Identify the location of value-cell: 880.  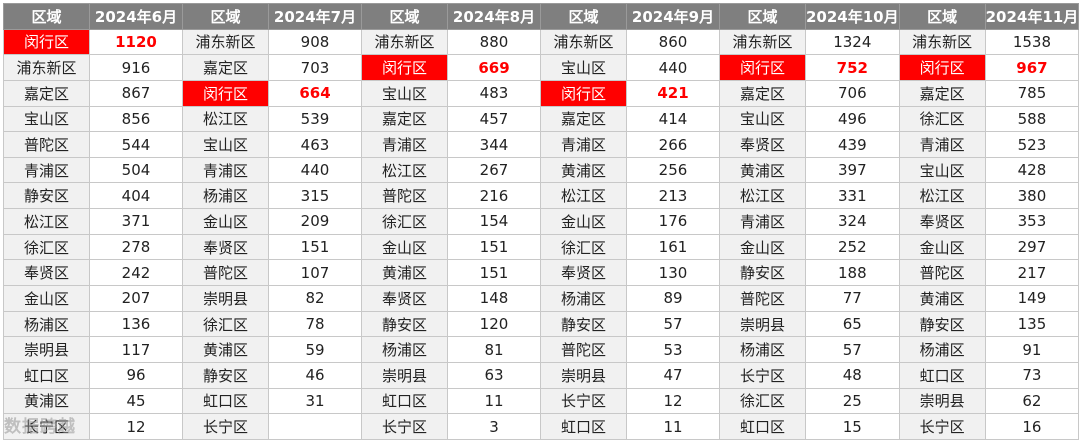
(494, 42).